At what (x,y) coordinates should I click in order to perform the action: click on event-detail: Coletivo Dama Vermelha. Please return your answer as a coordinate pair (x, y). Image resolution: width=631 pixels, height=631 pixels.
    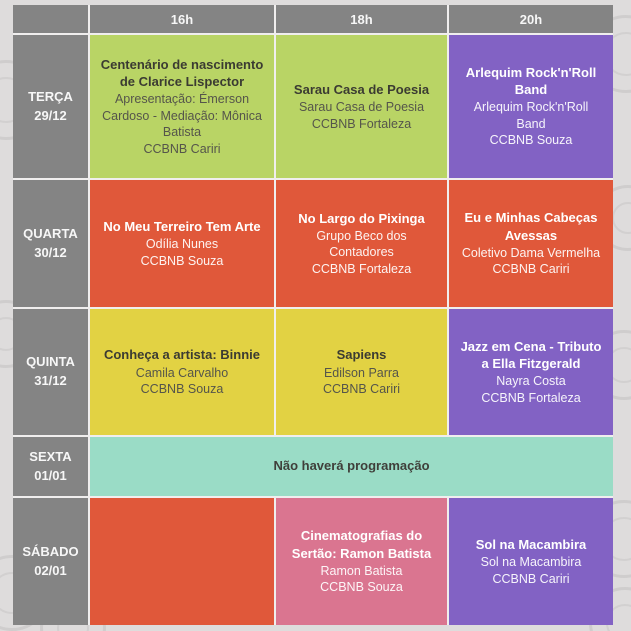
    Looking at the image, I should click on (531, 252).